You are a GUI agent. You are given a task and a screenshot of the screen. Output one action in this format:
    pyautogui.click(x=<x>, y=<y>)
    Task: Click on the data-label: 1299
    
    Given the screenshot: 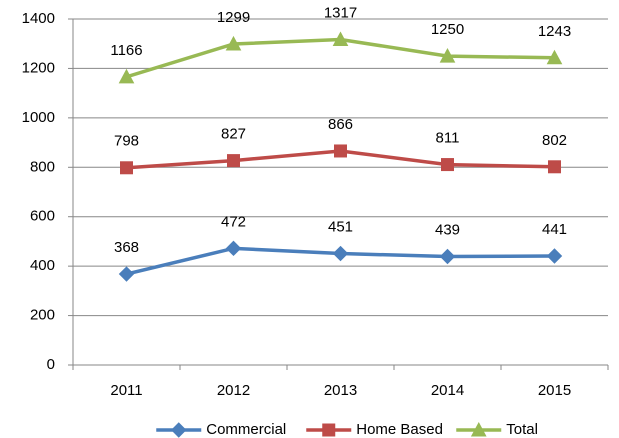 What is the action you would take?
    pyautogui.click(x=233, y=17)
    